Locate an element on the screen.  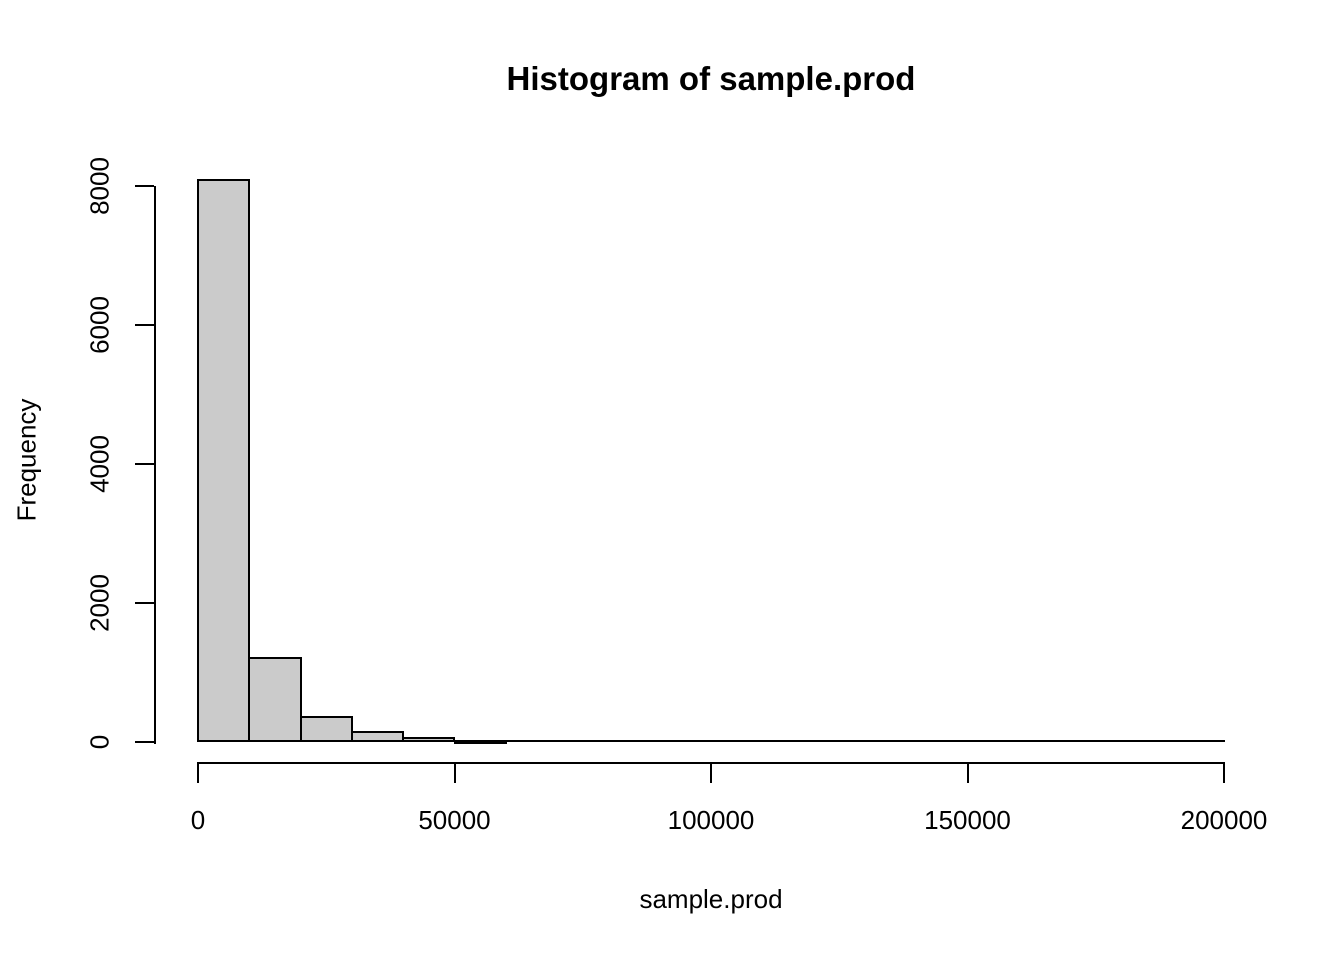
x-axis-title: sample.prod is located at coordinates (711, 899).